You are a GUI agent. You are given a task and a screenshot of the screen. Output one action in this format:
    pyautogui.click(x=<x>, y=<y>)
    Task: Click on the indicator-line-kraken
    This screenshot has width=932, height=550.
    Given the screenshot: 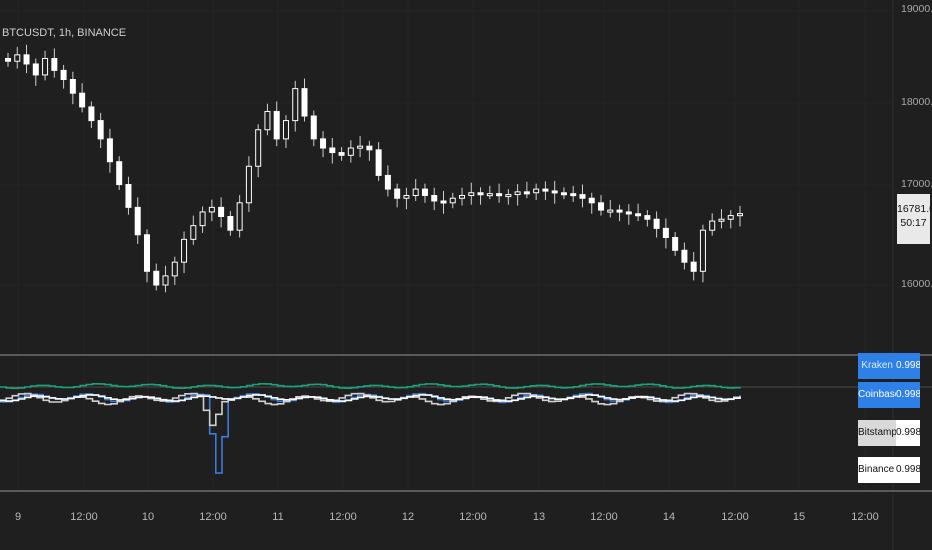 What is the action you would take?
    pyautogui.click(x=370, y=386)
    